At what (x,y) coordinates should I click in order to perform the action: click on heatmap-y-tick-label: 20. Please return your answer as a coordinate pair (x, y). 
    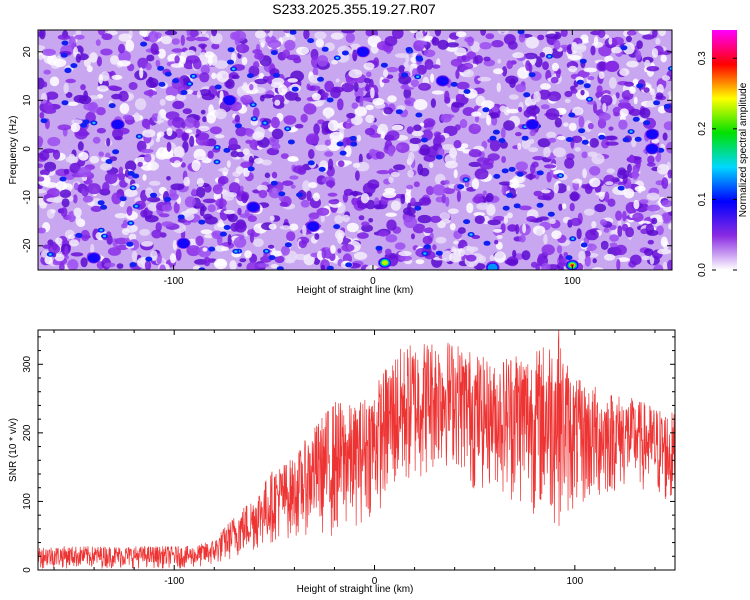
    Looking at the image, I should click on (27, 52).